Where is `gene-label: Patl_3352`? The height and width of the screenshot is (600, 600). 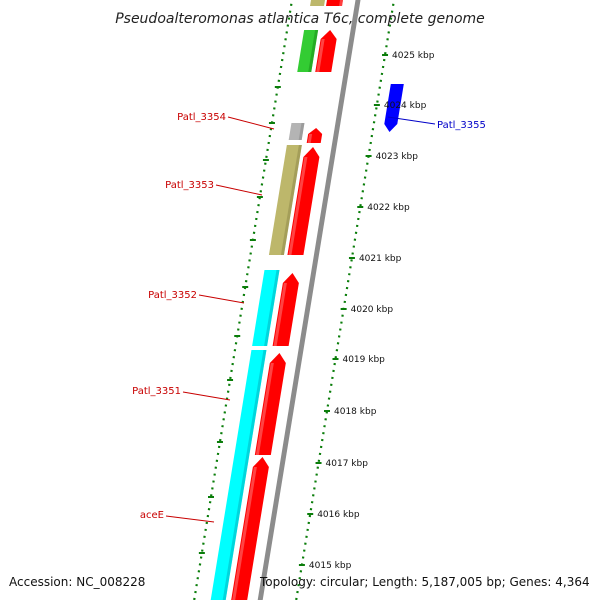 gene-label: Patl_3352 is located at coordinates (172, 295).